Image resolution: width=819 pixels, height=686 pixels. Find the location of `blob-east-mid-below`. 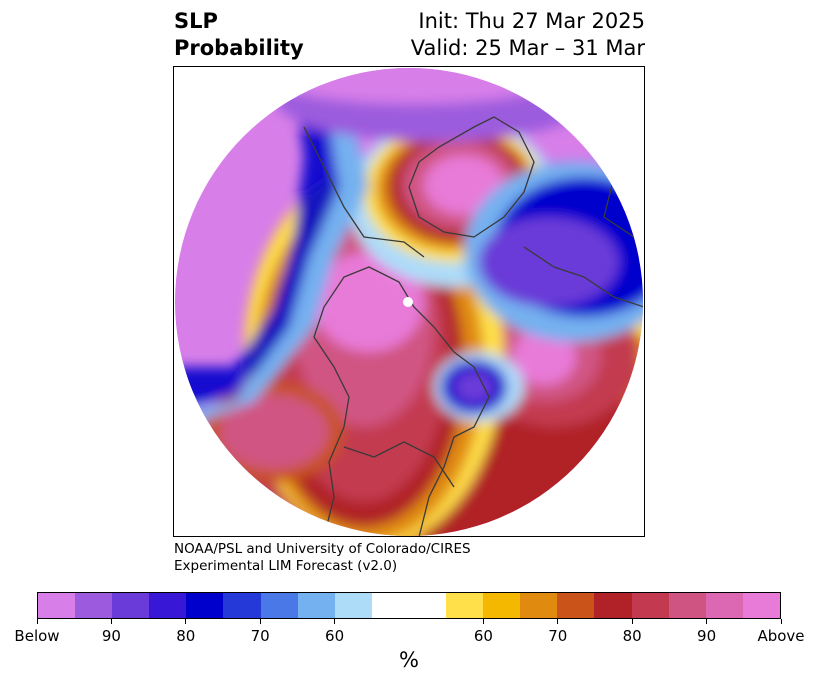

blob-east-mid-below is located at coordinates (549, 262).